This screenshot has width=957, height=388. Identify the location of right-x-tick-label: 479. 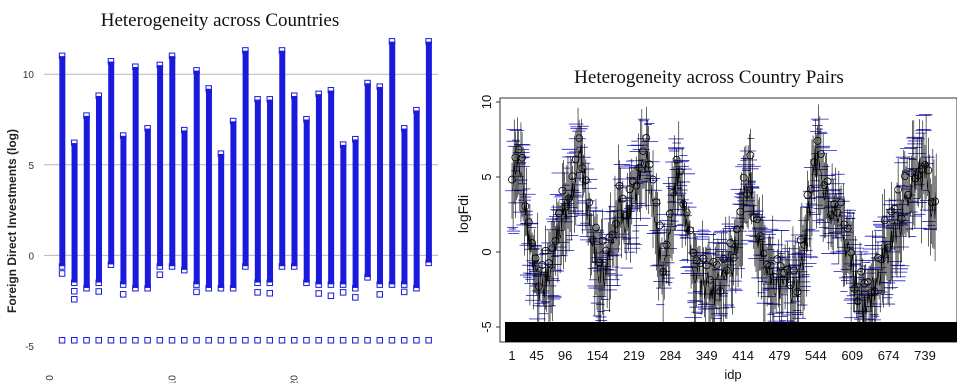
(780, 355).